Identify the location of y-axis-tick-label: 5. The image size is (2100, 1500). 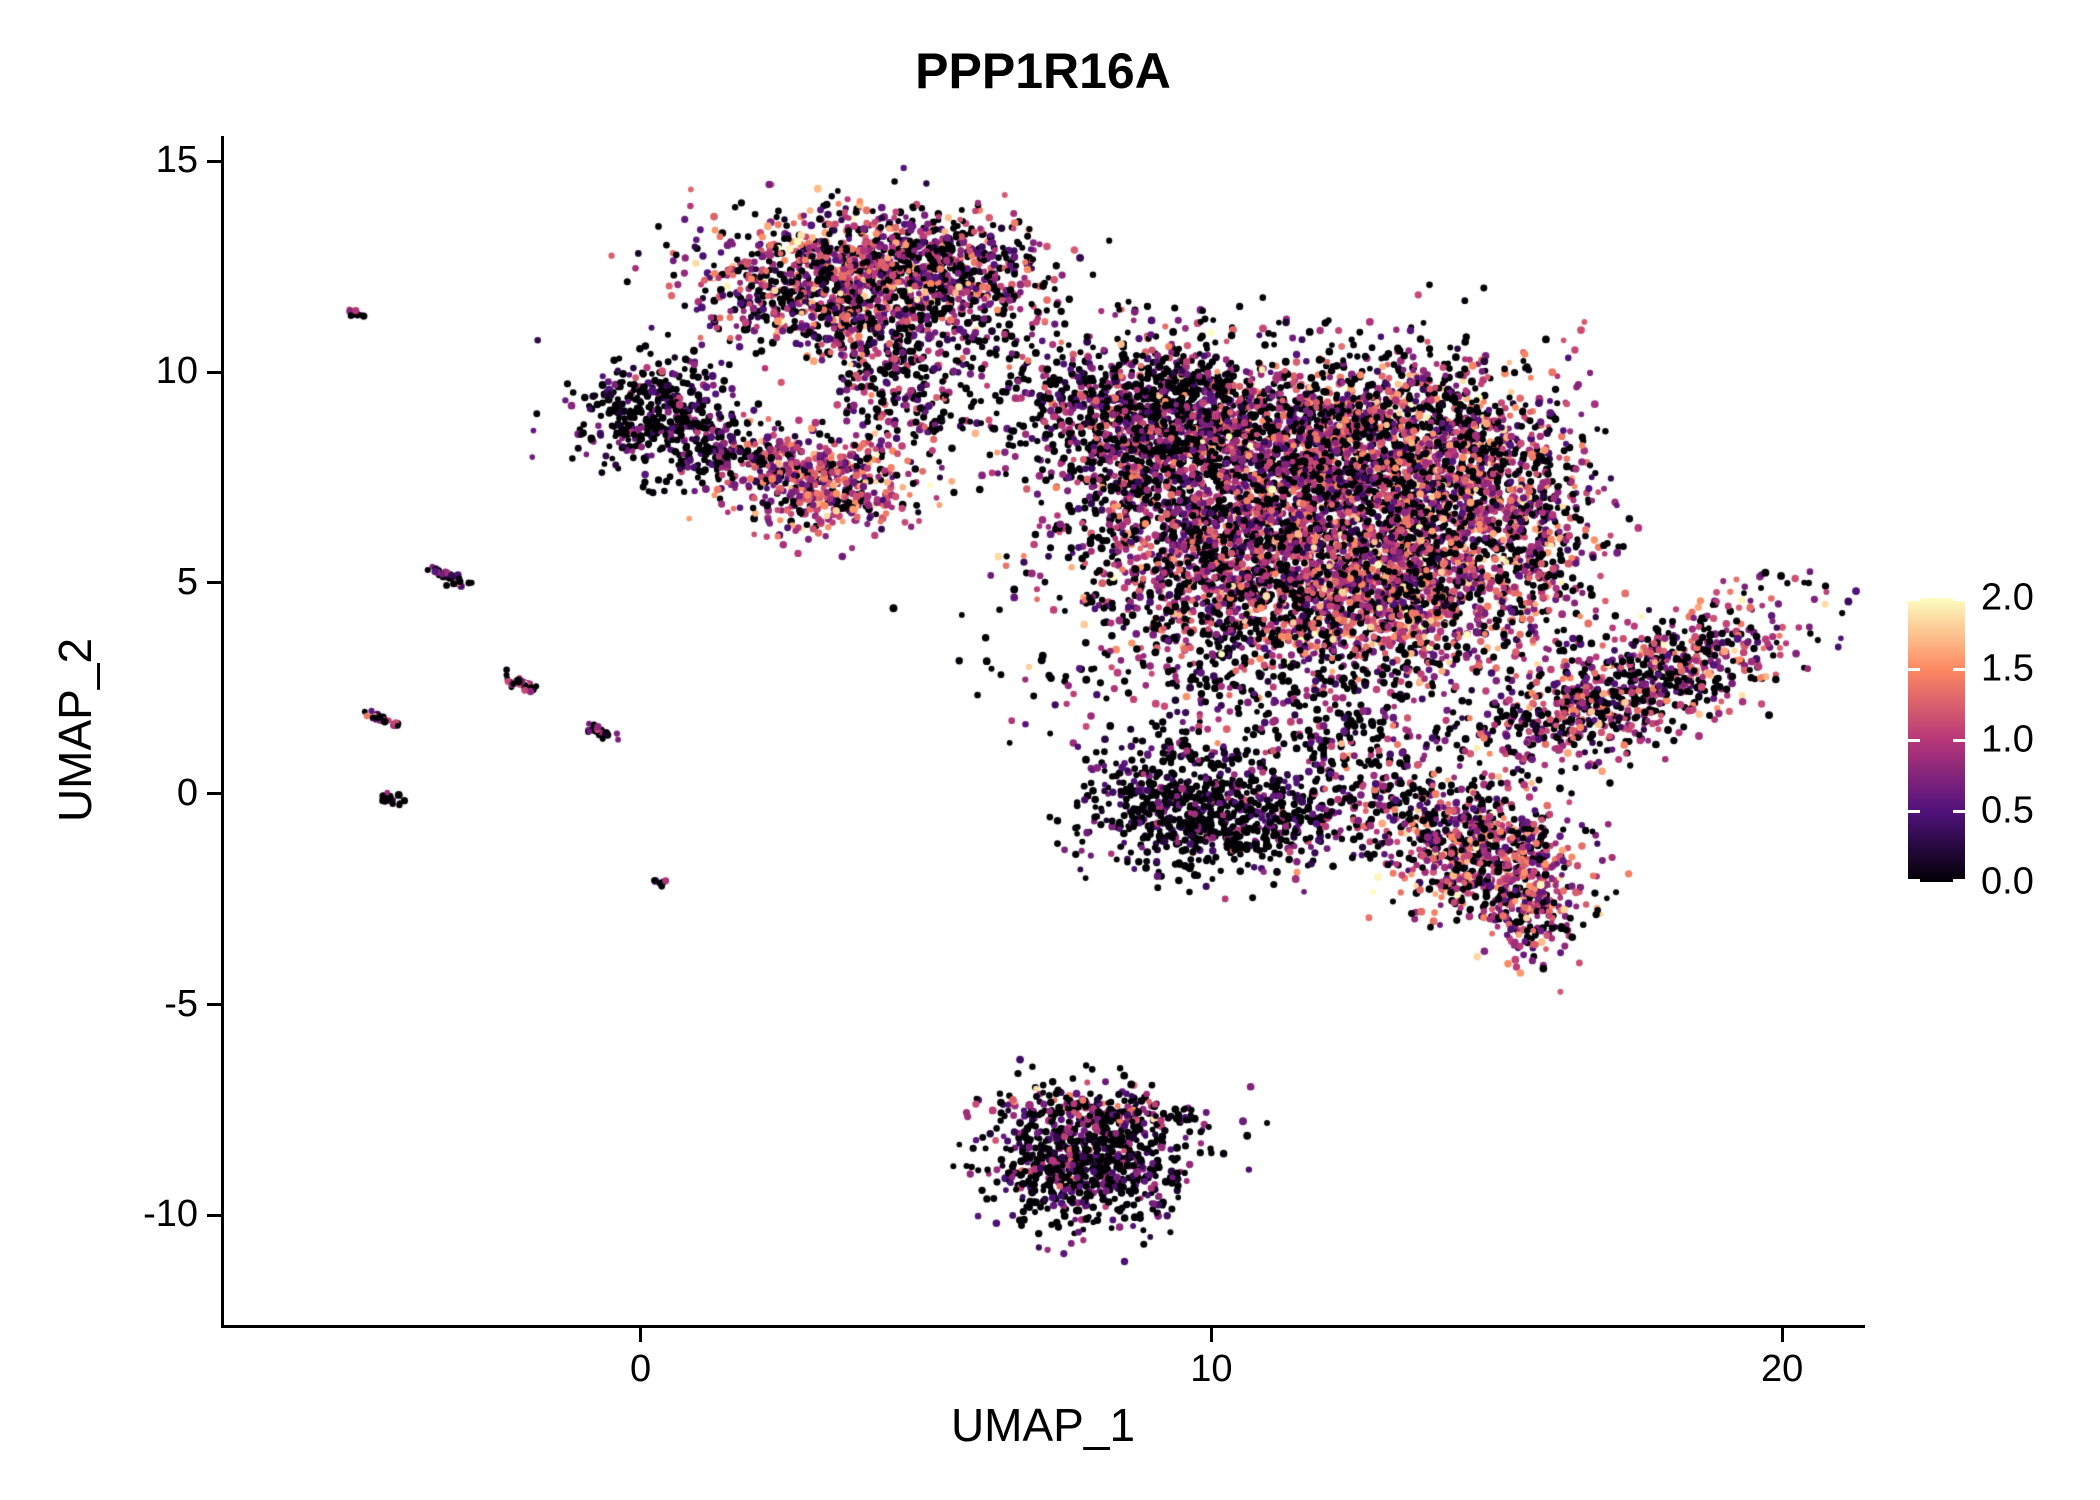
(187, 581).